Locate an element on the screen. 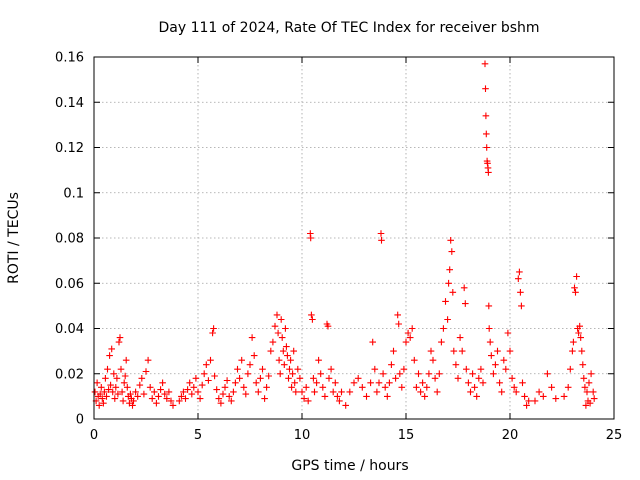  y-tick-label: 0.16 is located at coordinates (69, 58).